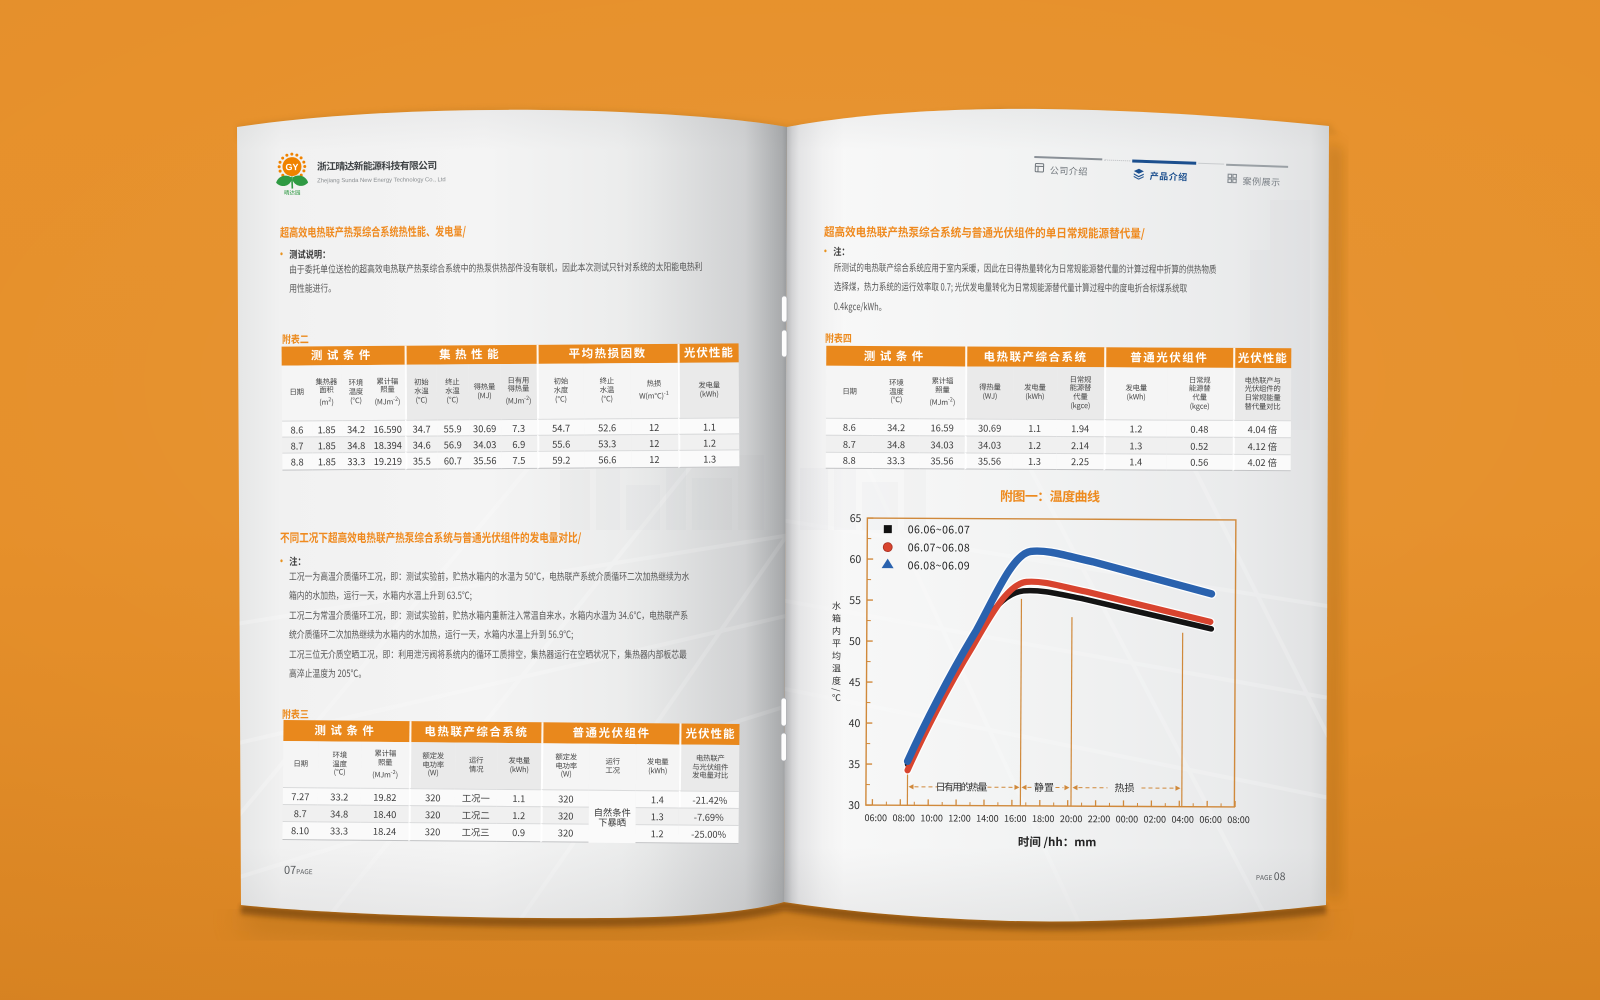 Image resolution: width=1600 pixels, height=1000 pixels. Describe the element at coordinates (855, 600) in the screenshot. I see `svg-text: 55` at that location.